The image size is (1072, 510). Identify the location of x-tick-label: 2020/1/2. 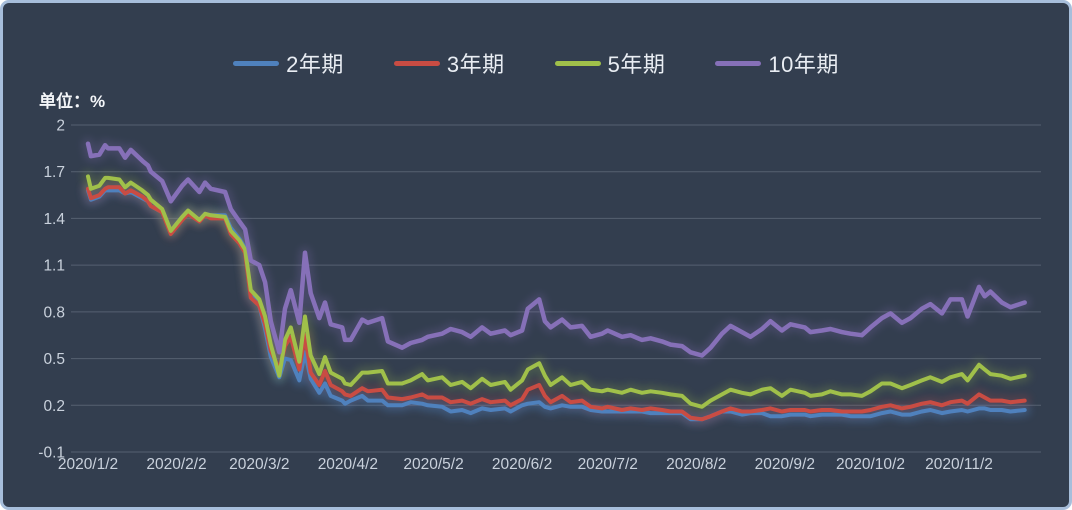
(88, 464).